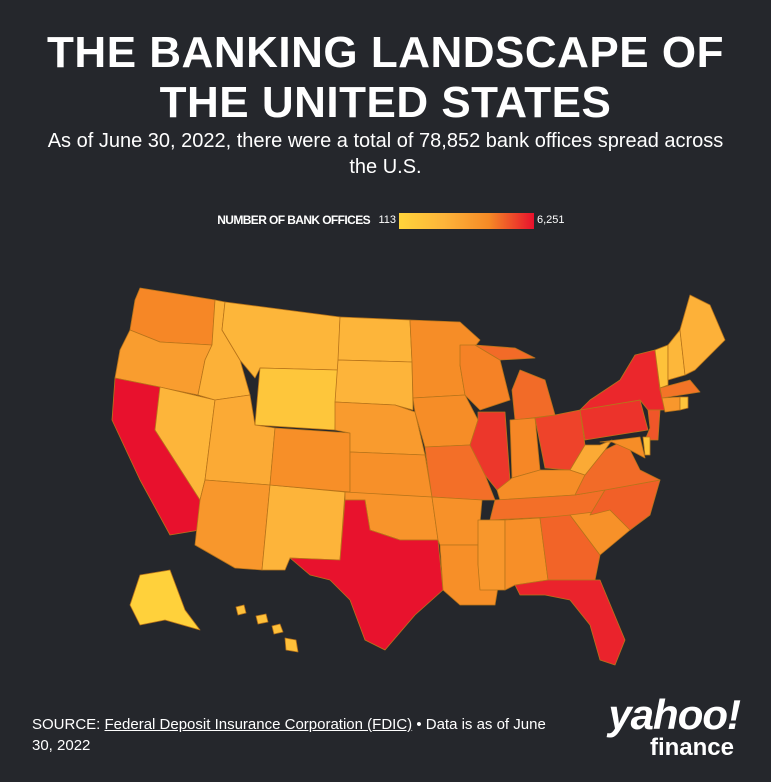 The width and height of the screenshot is (771, 782). Describe the element at coordinates (293, 220) in the screenshot. I see `legend-label: NUMBER OF BANK OFFICES` at that location.